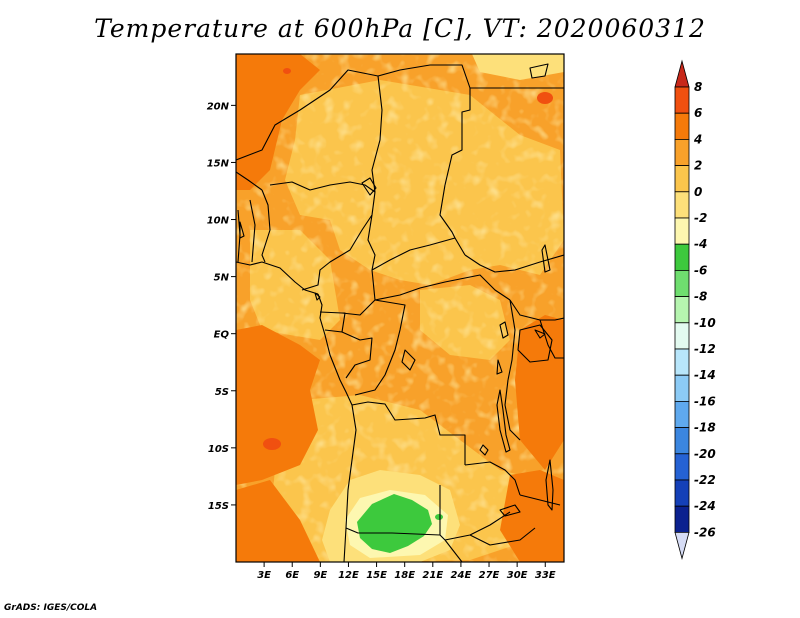 The width and height of the screenshot is (800, 618). I want to click on border-namibia-botswana, so click(453, 550).